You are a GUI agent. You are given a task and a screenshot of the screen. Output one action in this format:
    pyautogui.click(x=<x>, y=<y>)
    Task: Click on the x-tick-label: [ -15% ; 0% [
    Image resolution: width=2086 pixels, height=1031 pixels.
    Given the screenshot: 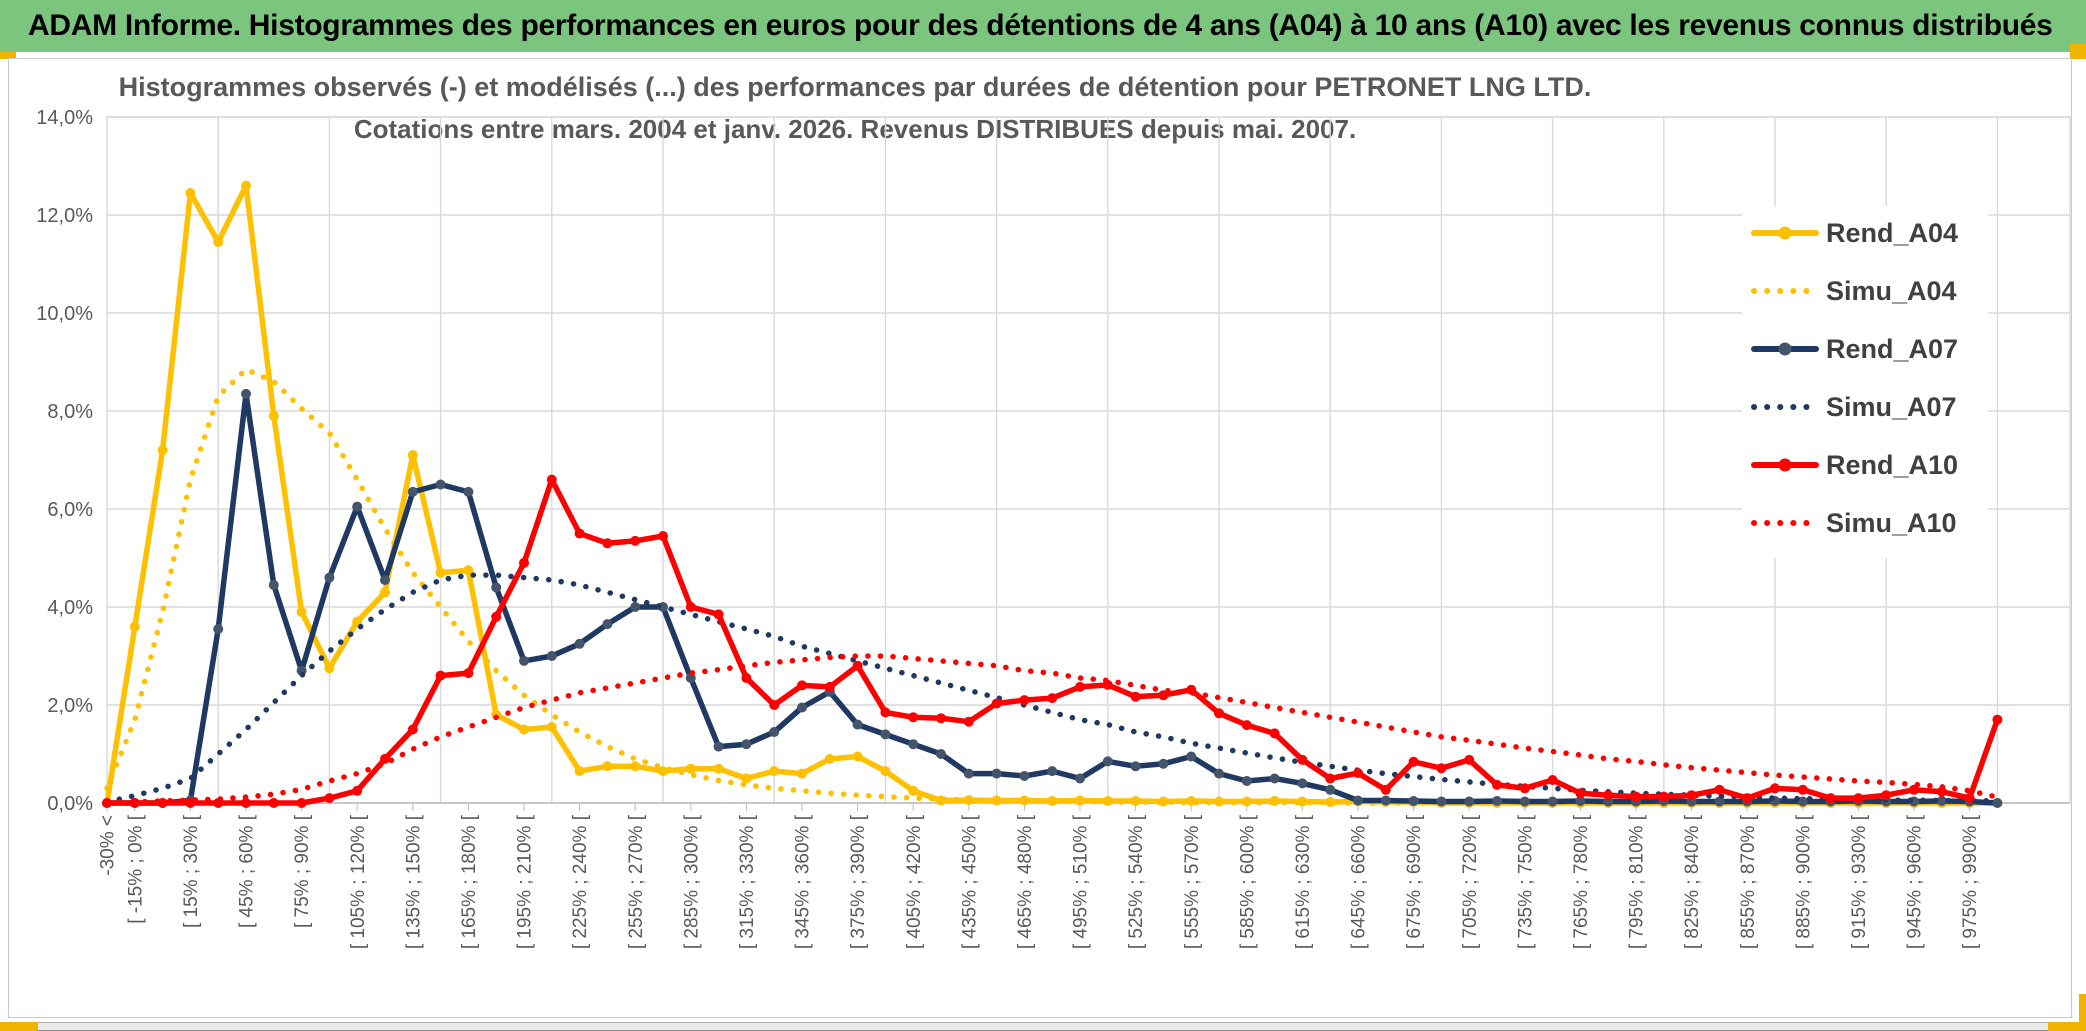 What is the action you would take?
    pyautogui.click(x=135, y=868)
    